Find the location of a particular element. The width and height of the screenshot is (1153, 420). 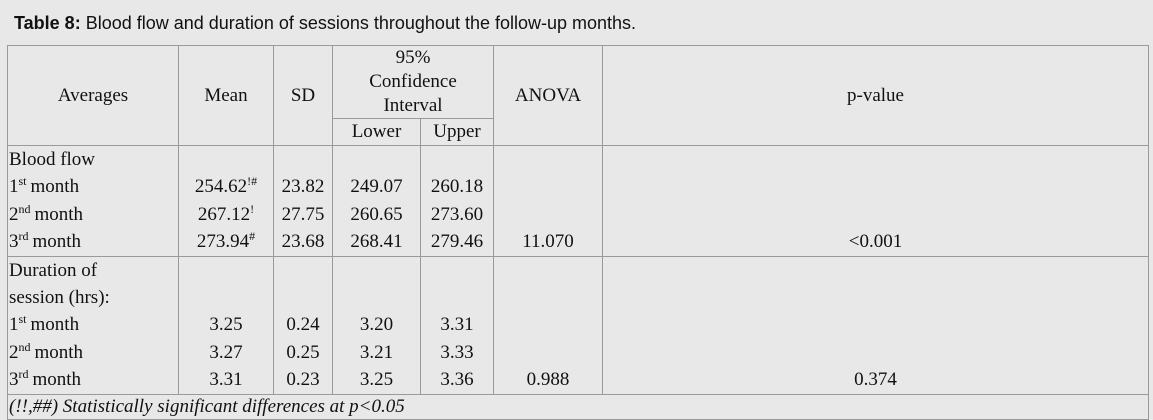

mean-number: 3.25 is located at coordinates (226, 325).